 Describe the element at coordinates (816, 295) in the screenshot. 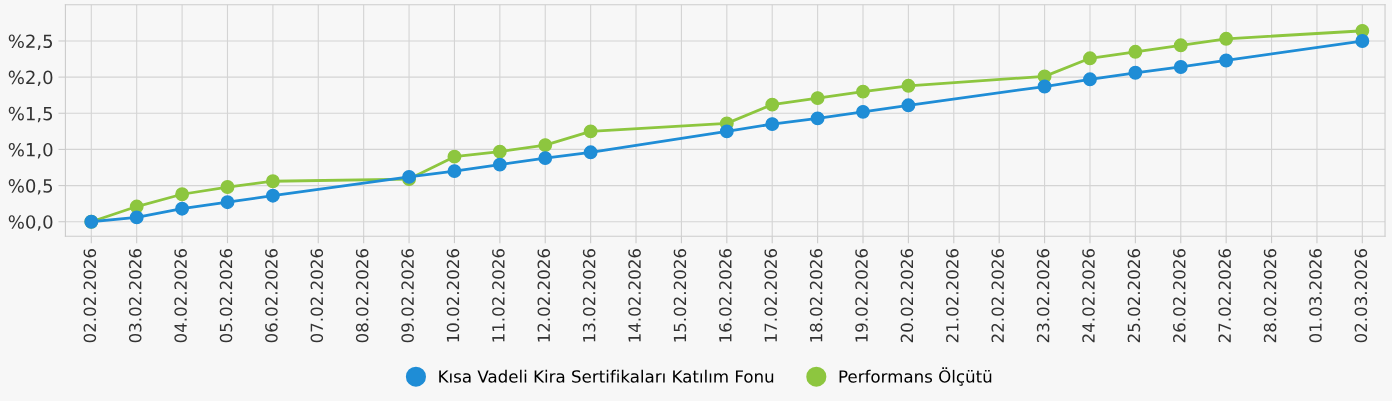

I see `x-tick-label: 18.02.2026` at that location.